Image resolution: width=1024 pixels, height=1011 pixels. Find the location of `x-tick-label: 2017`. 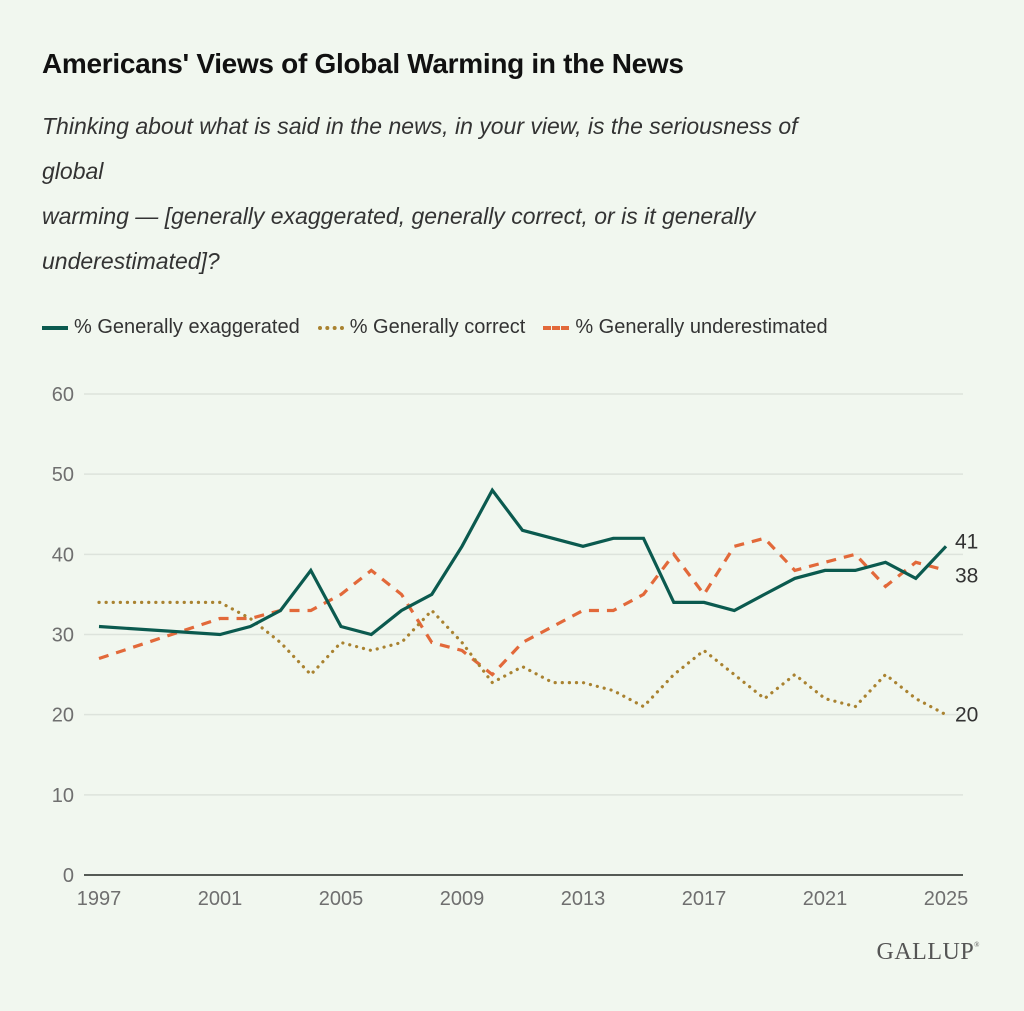

x-tick-label: 2017 is located at coordinates (704, 899).